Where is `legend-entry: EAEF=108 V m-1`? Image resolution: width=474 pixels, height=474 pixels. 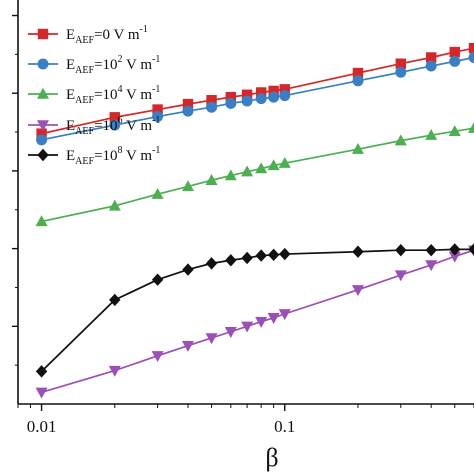
legend-entry: EAEF=108 V m-1 is located at coordinates (94, 156).